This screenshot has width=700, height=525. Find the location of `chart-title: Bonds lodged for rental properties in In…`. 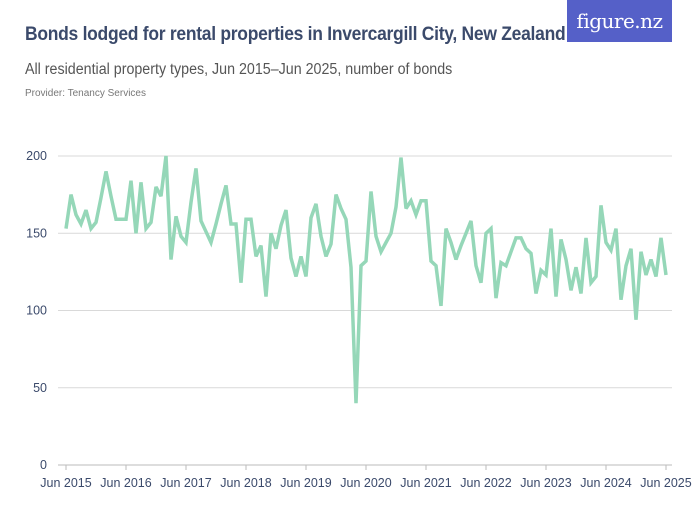

chart-title: Bonds lodged for rental properties in In… is located at coordinates (295, 34).